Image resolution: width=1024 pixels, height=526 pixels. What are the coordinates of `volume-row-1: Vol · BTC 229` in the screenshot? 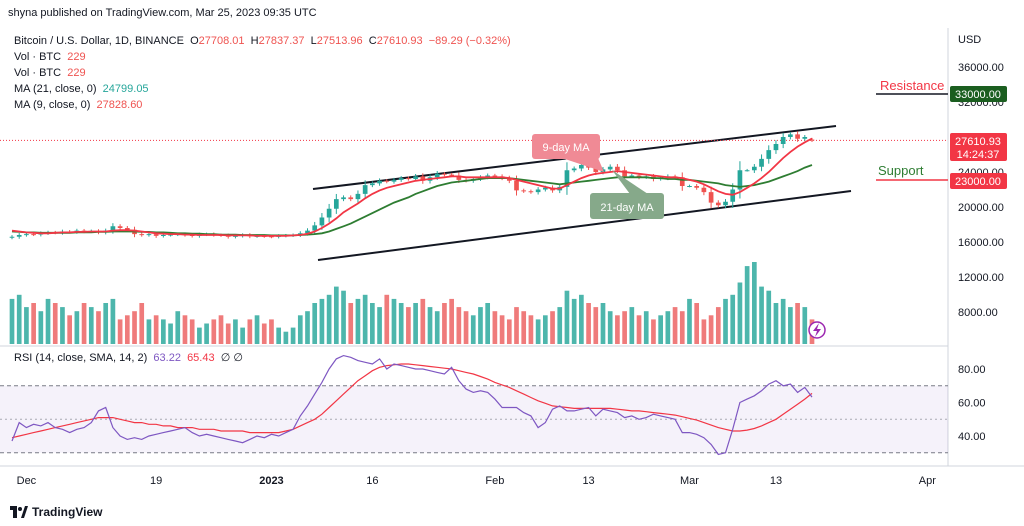 It's located at (50, 57).